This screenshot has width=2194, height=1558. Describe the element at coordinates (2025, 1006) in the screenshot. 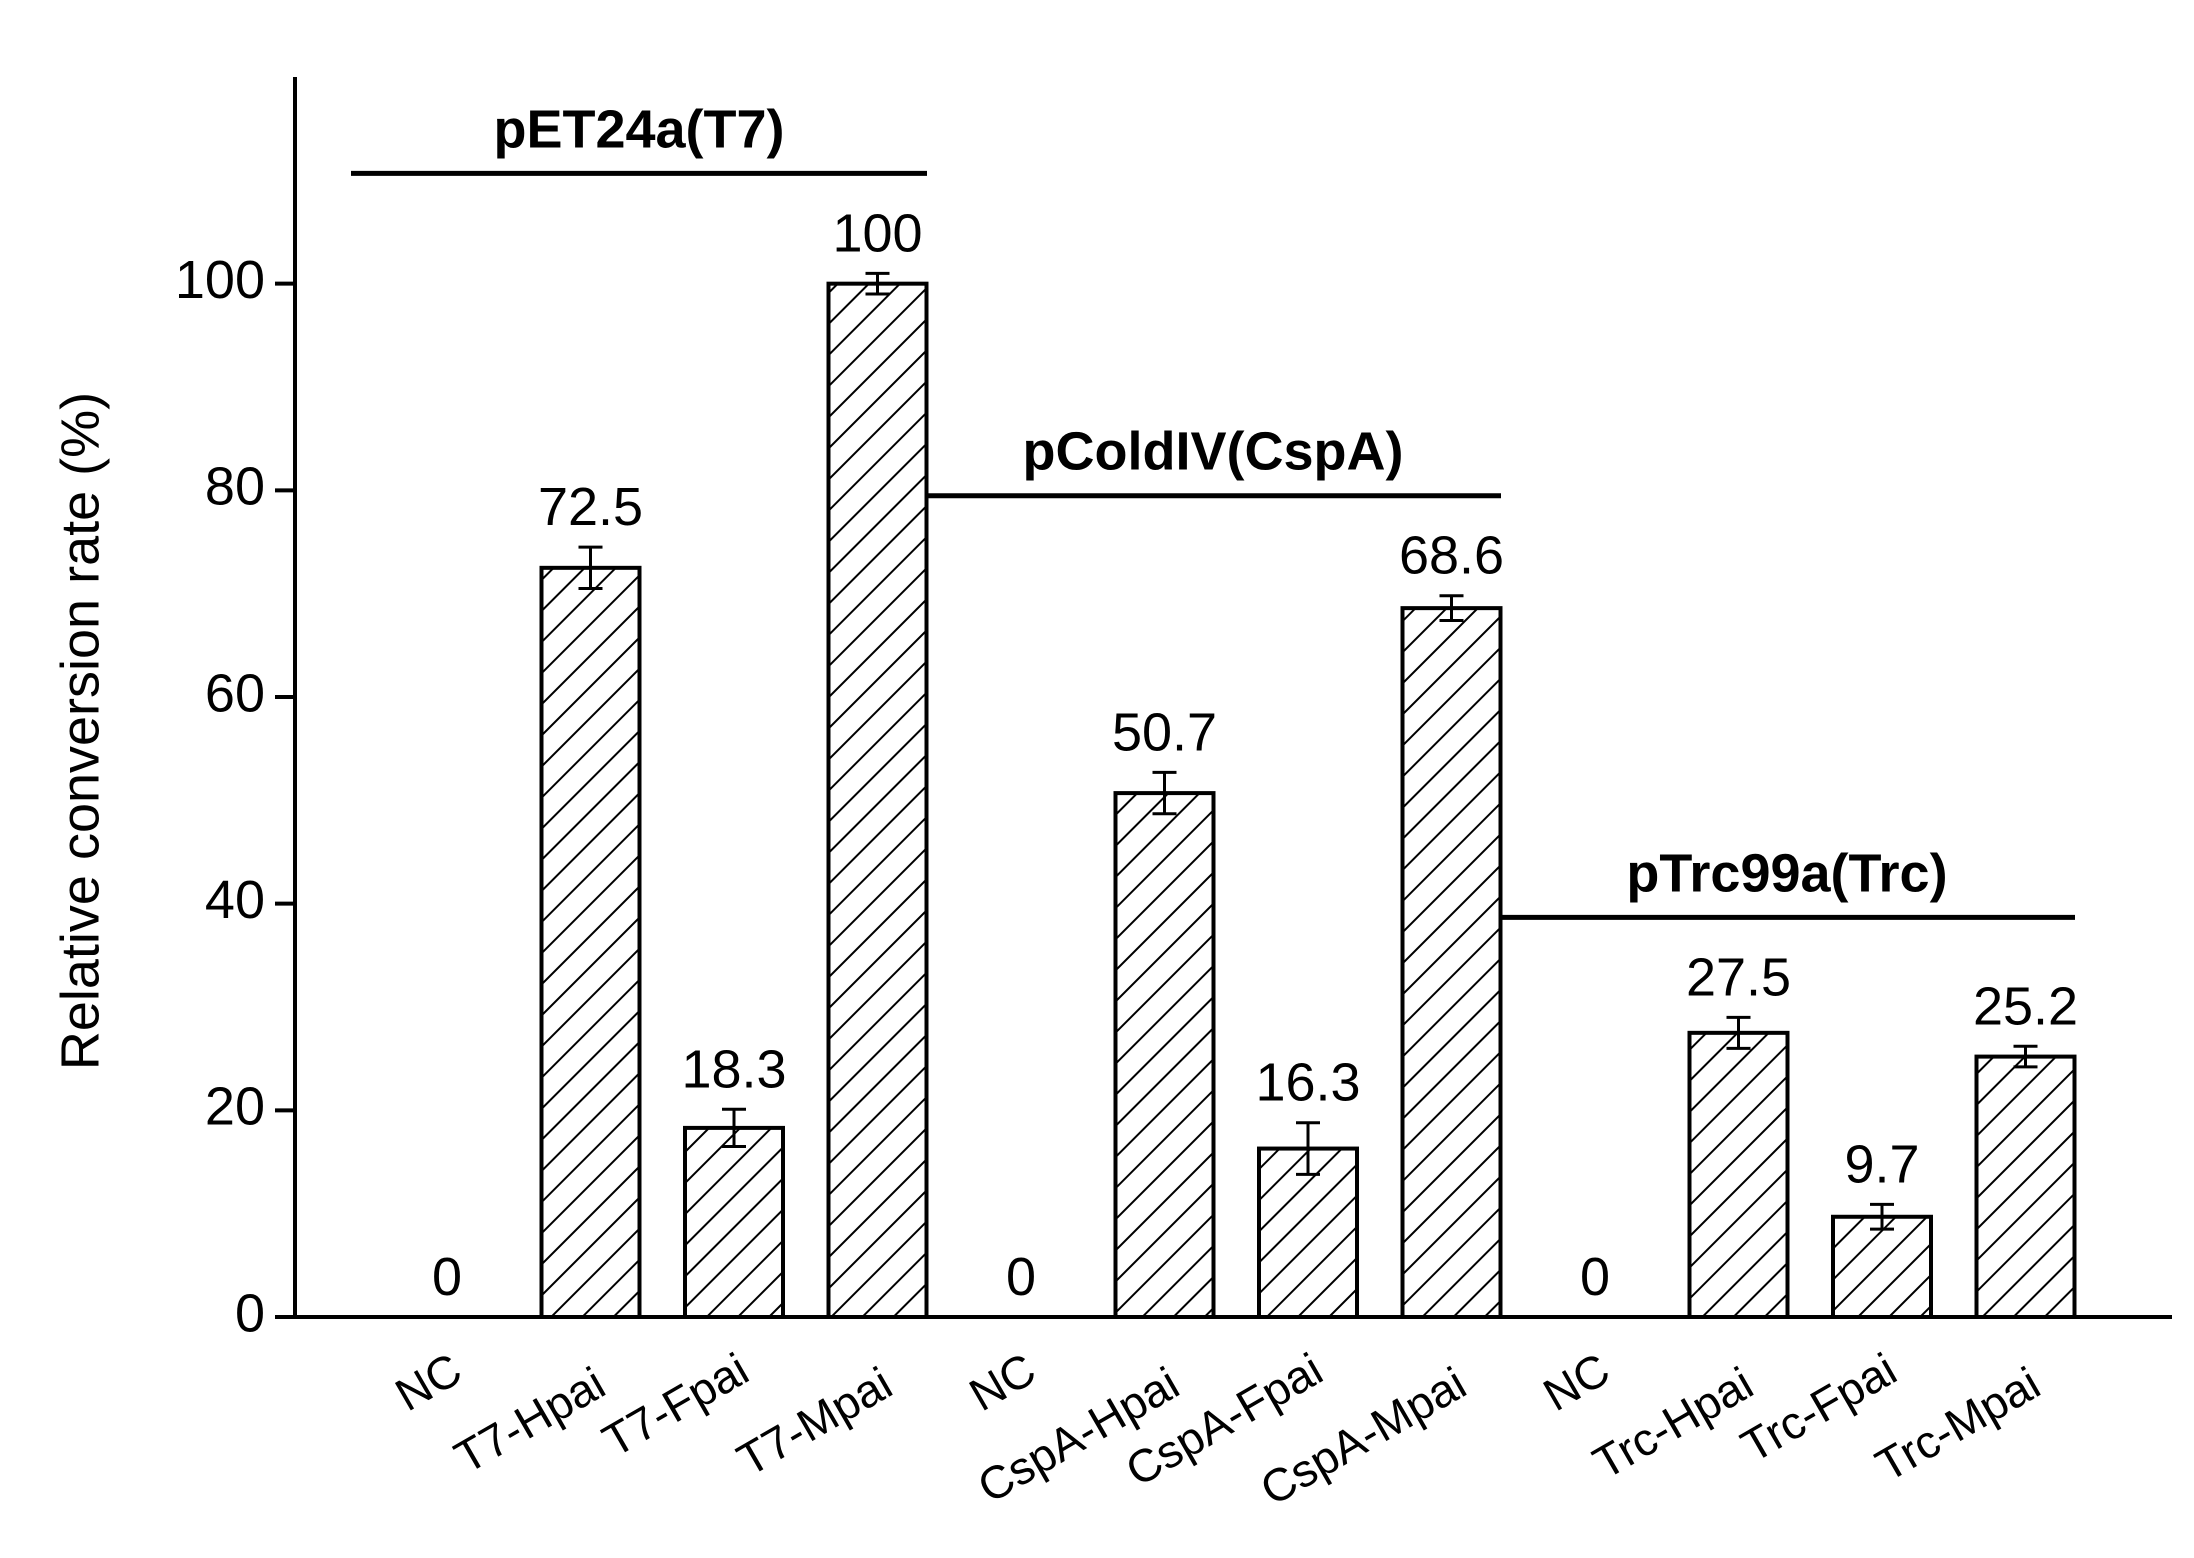

I see `value-label: 25.2` at that location.